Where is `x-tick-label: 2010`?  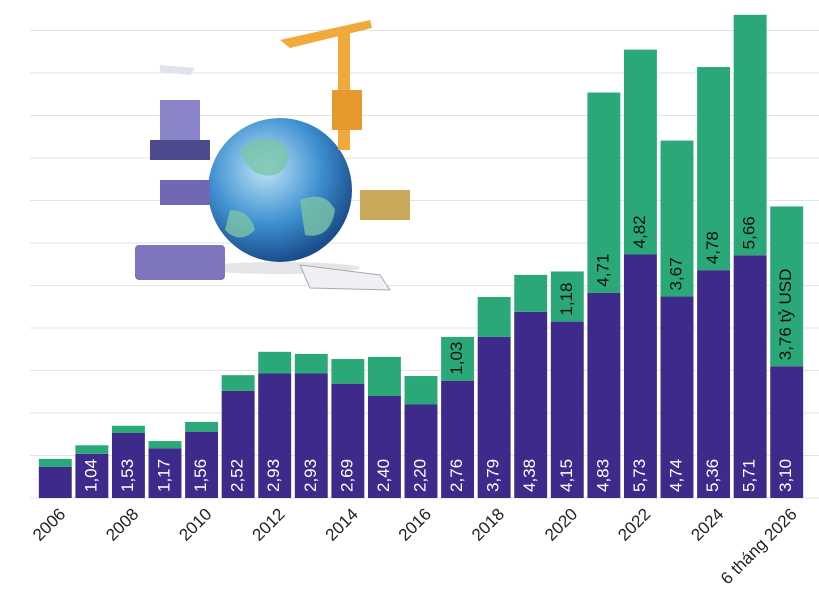
x-tick-label: 2010 is located at coordinates (195, 525).